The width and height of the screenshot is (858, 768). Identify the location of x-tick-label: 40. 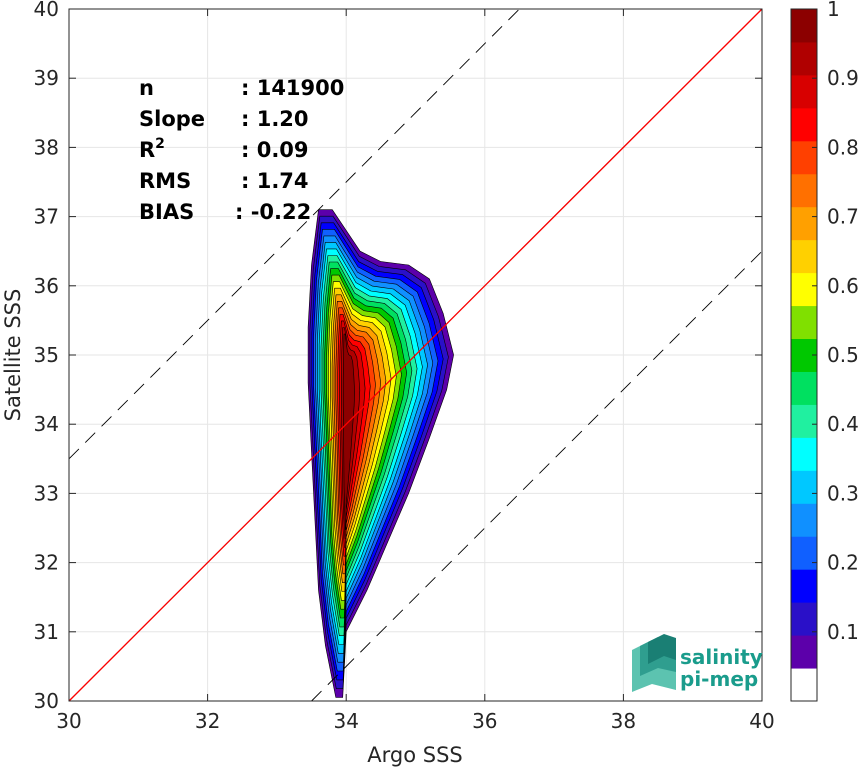
(761, 721).